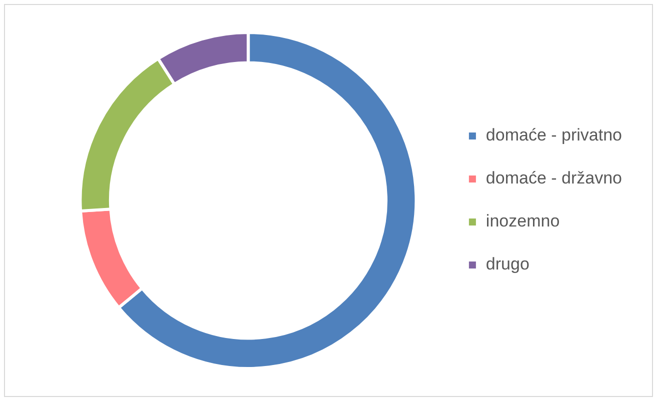  I want to click on legend-label: drugo, so click(508, 264).